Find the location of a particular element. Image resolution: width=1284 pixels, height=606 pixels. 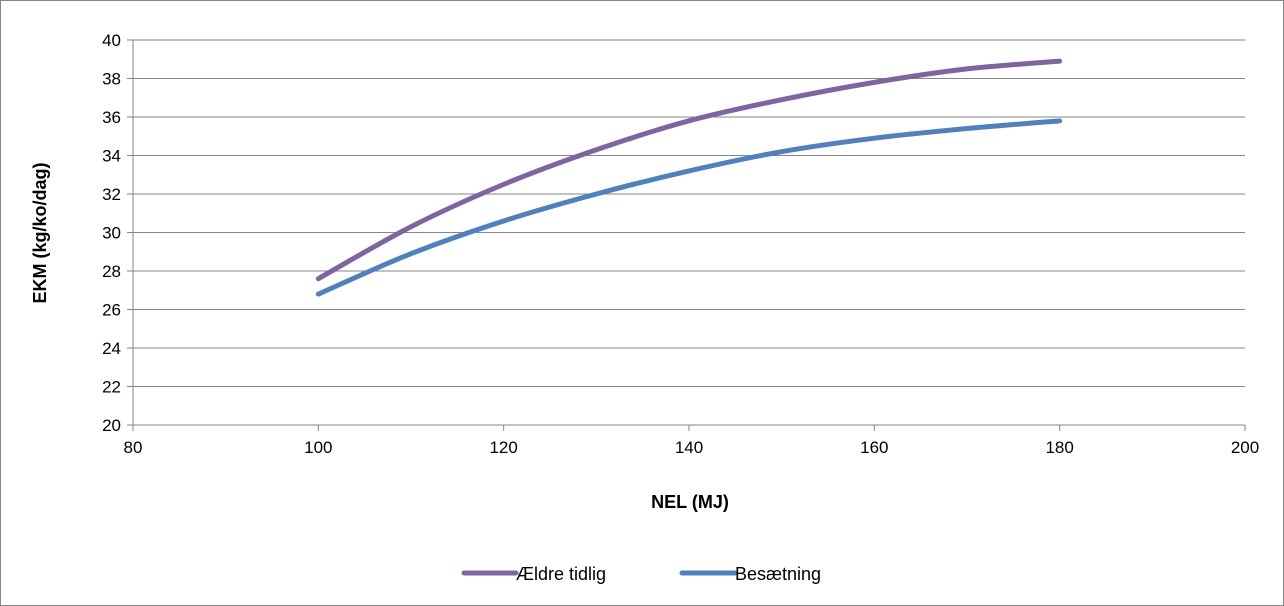

y-tick-label-34: 34 is located at coordinates (111, 156).